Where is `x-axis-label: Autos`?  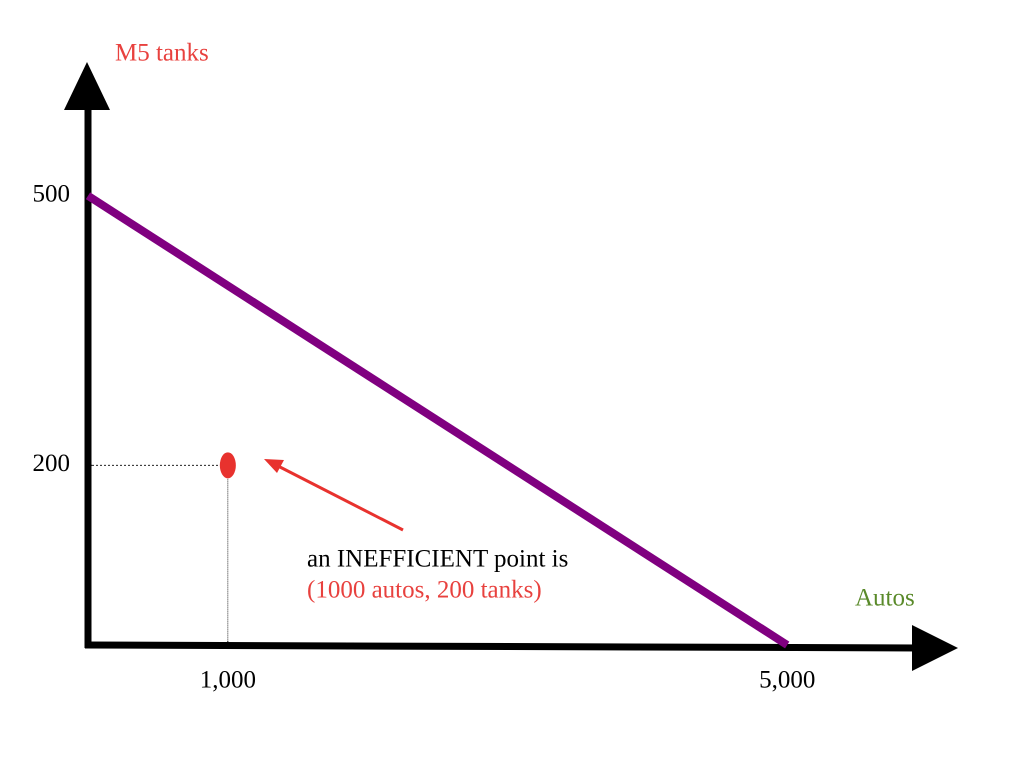
x-axis-label: Autos is located at coordinates (885, 598).